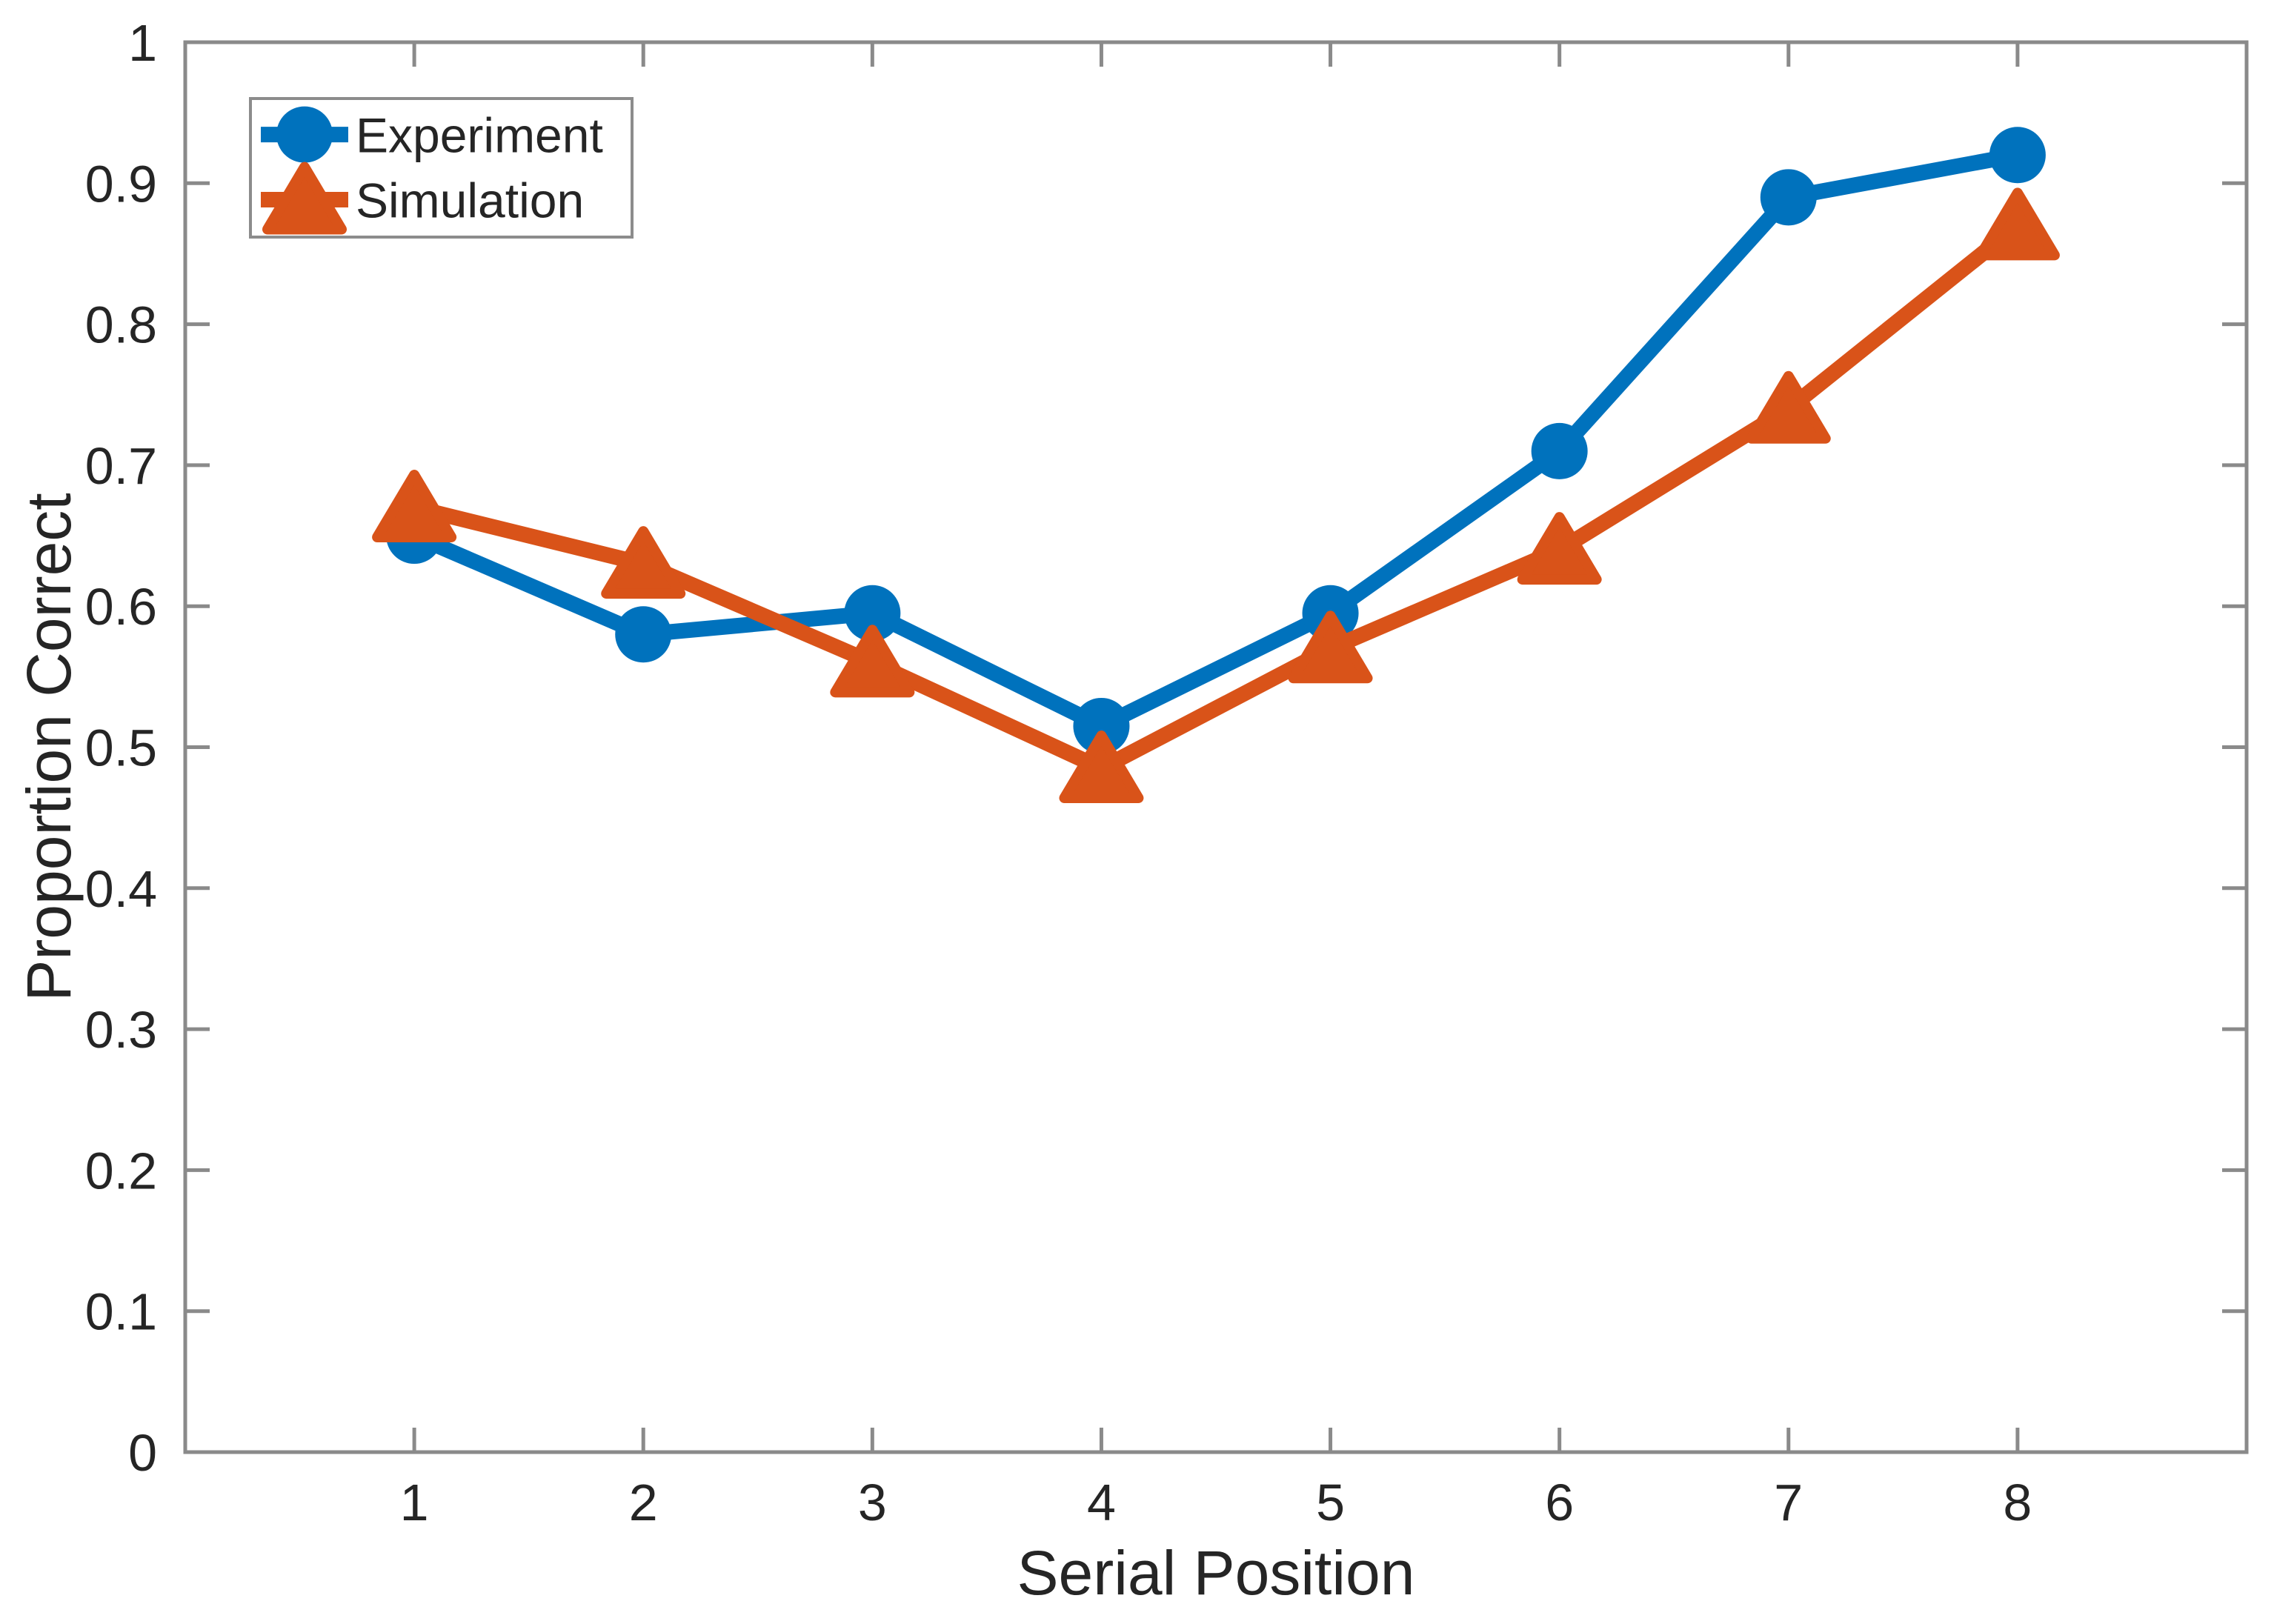 Image resolution: width=2274 pixels, height=1624 pixels. I want to click on y-tick-label: 0.8, so click(121, 325).